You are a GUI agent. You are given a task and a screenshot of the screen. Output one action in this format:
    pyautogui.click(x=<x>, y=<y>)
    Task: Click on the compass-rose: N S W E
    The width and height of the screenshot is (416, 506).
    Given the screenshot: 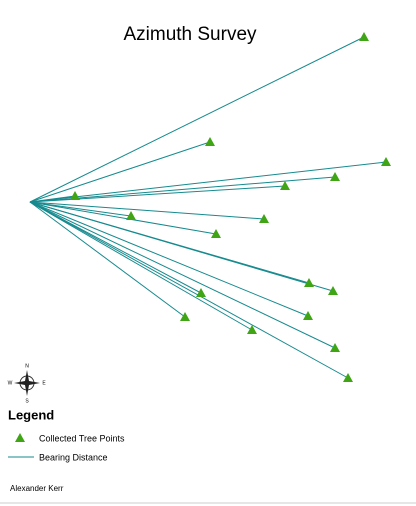 What is the action you would take?
    pyautogui.click(x=27, y=383)
    